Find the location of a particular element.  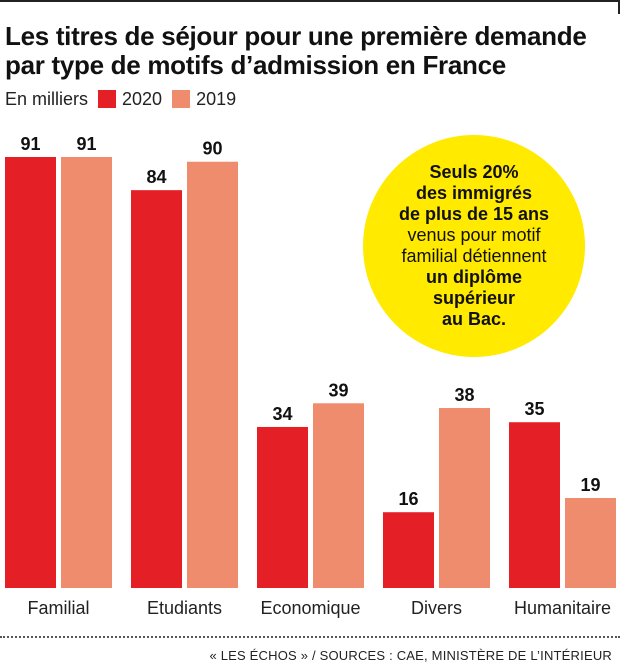

callout-line-2: des immigrés is located at coordinates (474, 193).